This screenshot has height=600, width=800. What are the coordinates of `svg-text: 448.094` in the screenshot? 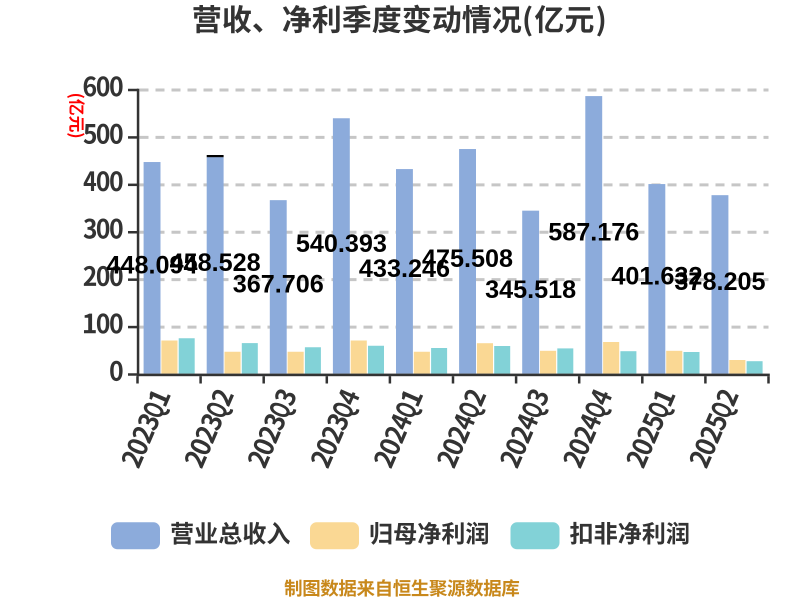 It's located at (152, 266).